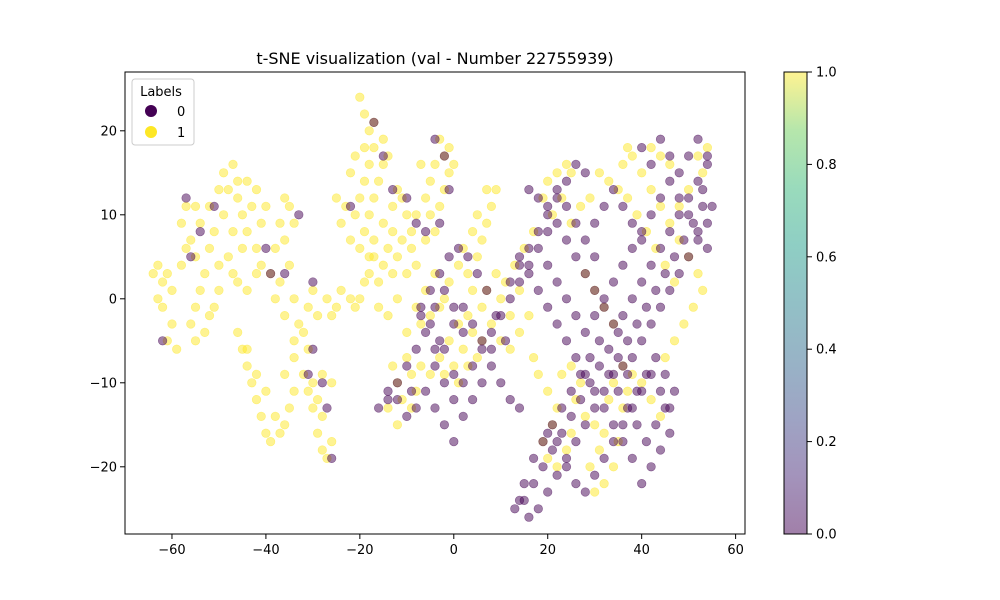 This screenshot has height=600, width=1000. Describe the element at coordinates (171, 550) in the screenshot. I see `x-tick-label: −60` at that location.